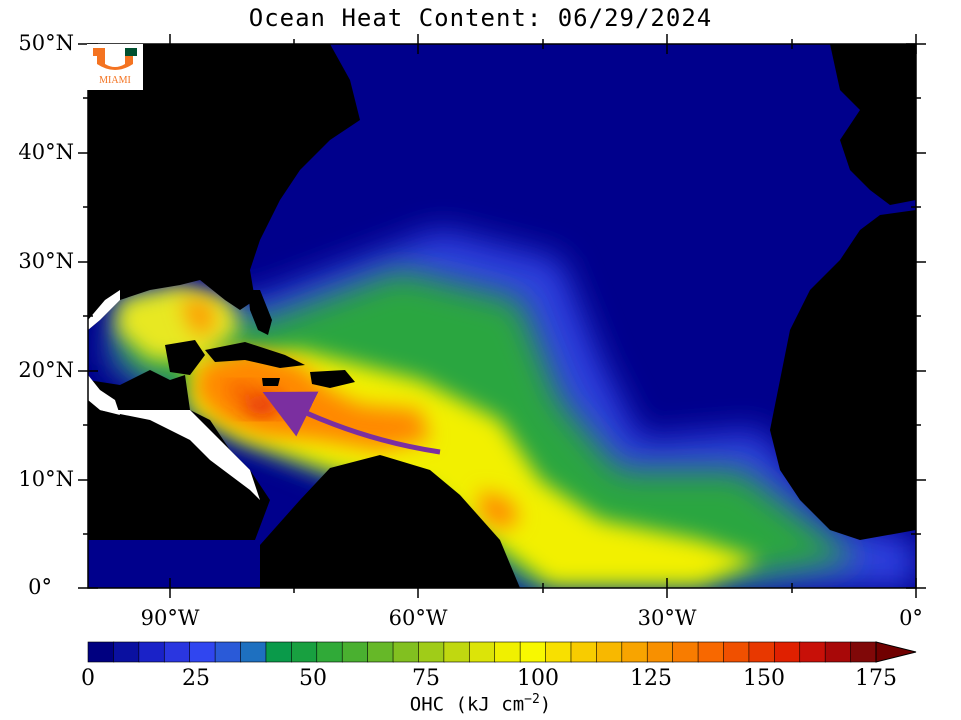  Describe the element at coordinates (174, 395) in the screenshot. I see `no-data-fringe` at that location.